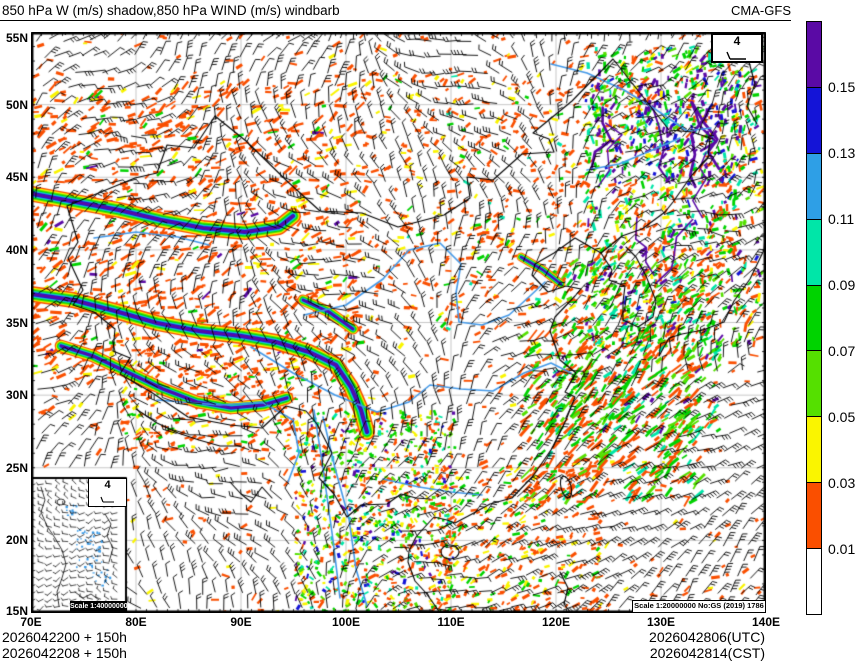 This screenshot has width=860, height=664. What do you see at coordinates (107, 492) in the screenshot?
I see `inset-windbarb-legend-box: 4` at bounding box center [107, 492].